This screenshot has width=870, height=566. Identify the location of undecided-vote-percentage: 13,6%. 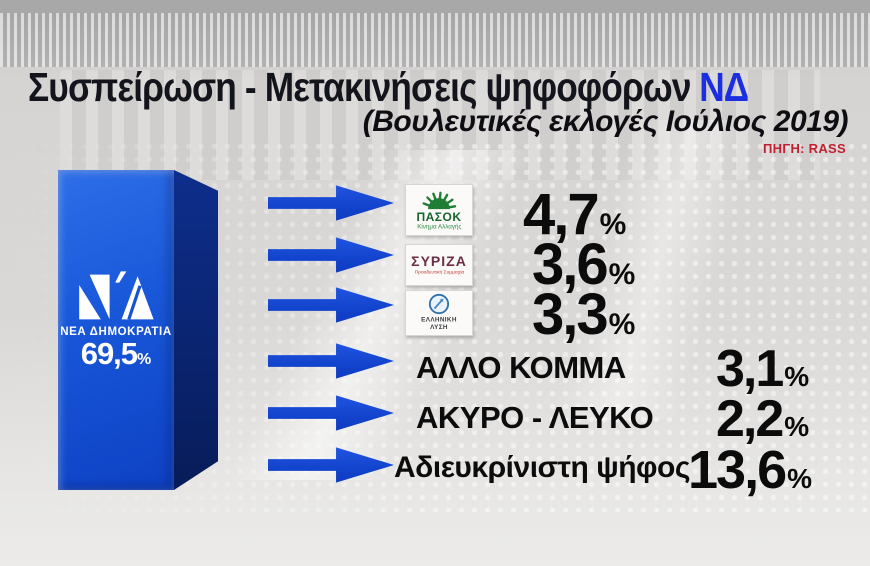
(750, 470).